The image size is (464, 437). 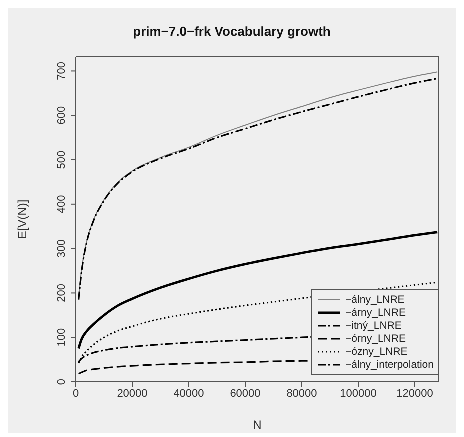 What do you see at coordinates (132, 394) in the screenshot?
I see `x-tick-label: 20000` at bounding box center [132, 394].